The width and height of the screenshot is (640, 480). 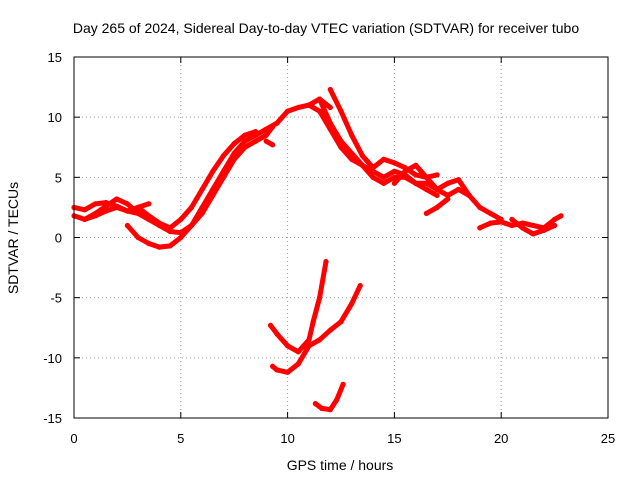 What do you see at coordinates (394, 438) in the screenshot?
I see `x-tick-label: 15` at bounding box center [394, 438].